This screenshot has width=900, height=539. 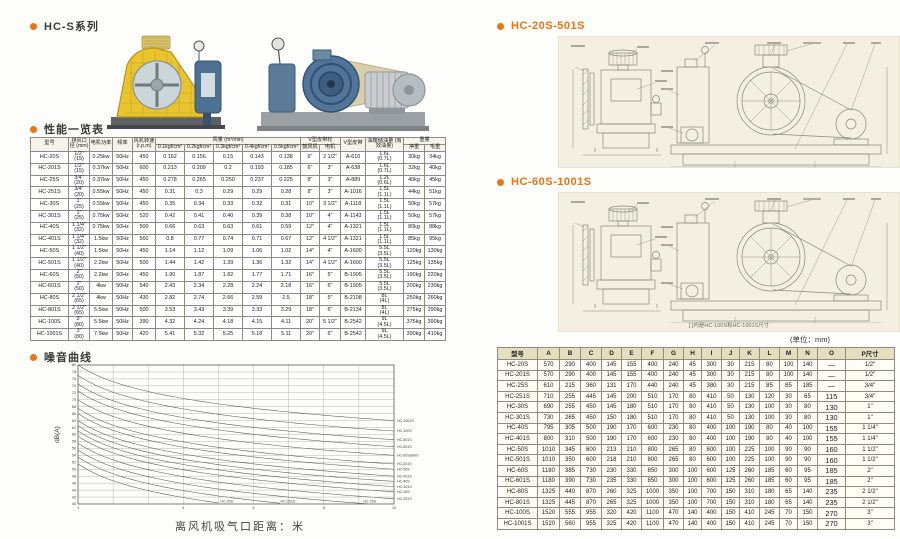 What do you see at coordinates (631, 481) in the screenshot?
I see `dims-cell: 330` at bounding box center [631, 481].